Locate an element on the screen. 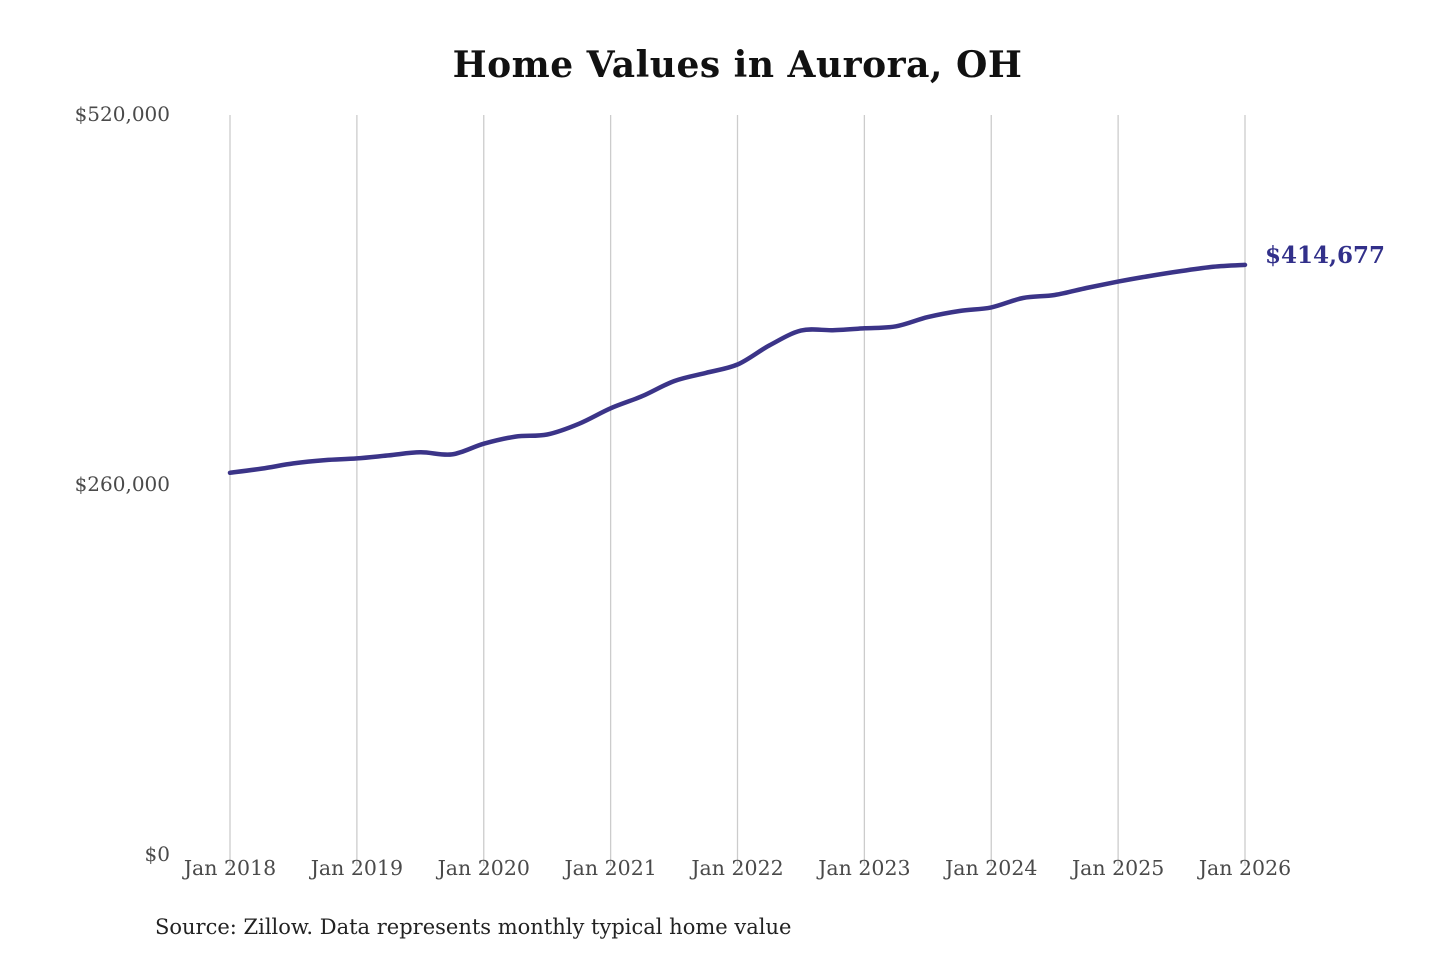 Image resolution: width=1440 pixels, height=960 pixels. y-axis-tick-260000: $260,000 is located at coordinates (122, 484).